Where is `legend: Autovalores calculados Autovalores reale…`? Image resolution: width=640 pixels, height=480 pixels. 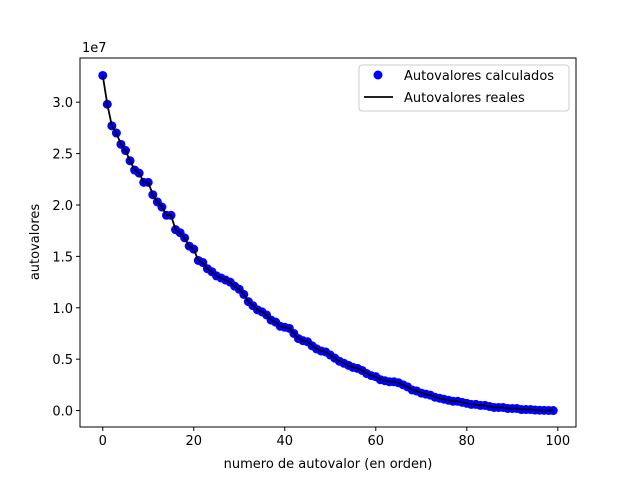 legend: Autovalores calculados Autovalores reale… is located at coordinates (464, 88).